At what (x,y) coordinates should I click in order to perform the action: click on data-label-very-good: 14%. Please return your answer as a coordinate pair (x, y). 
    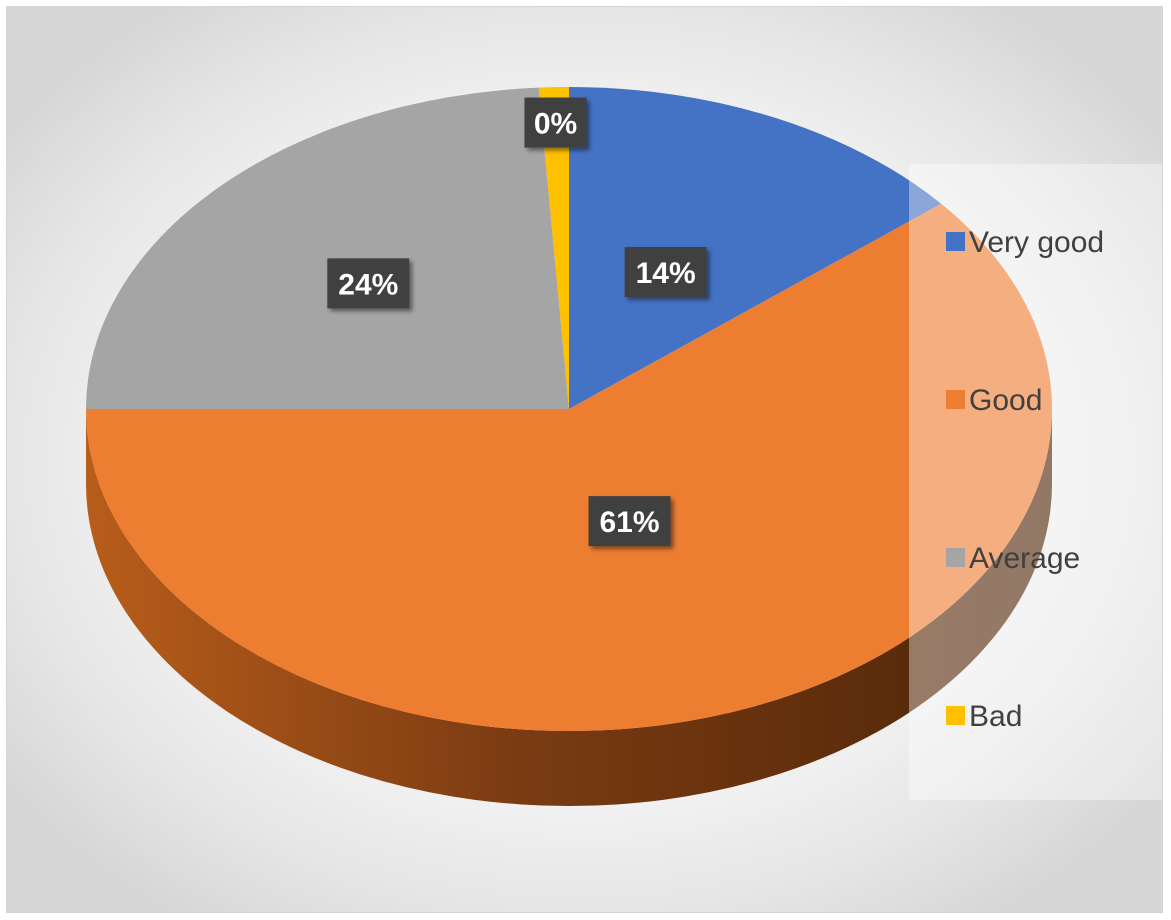
    Looking at the image, I should click on (665, 272).